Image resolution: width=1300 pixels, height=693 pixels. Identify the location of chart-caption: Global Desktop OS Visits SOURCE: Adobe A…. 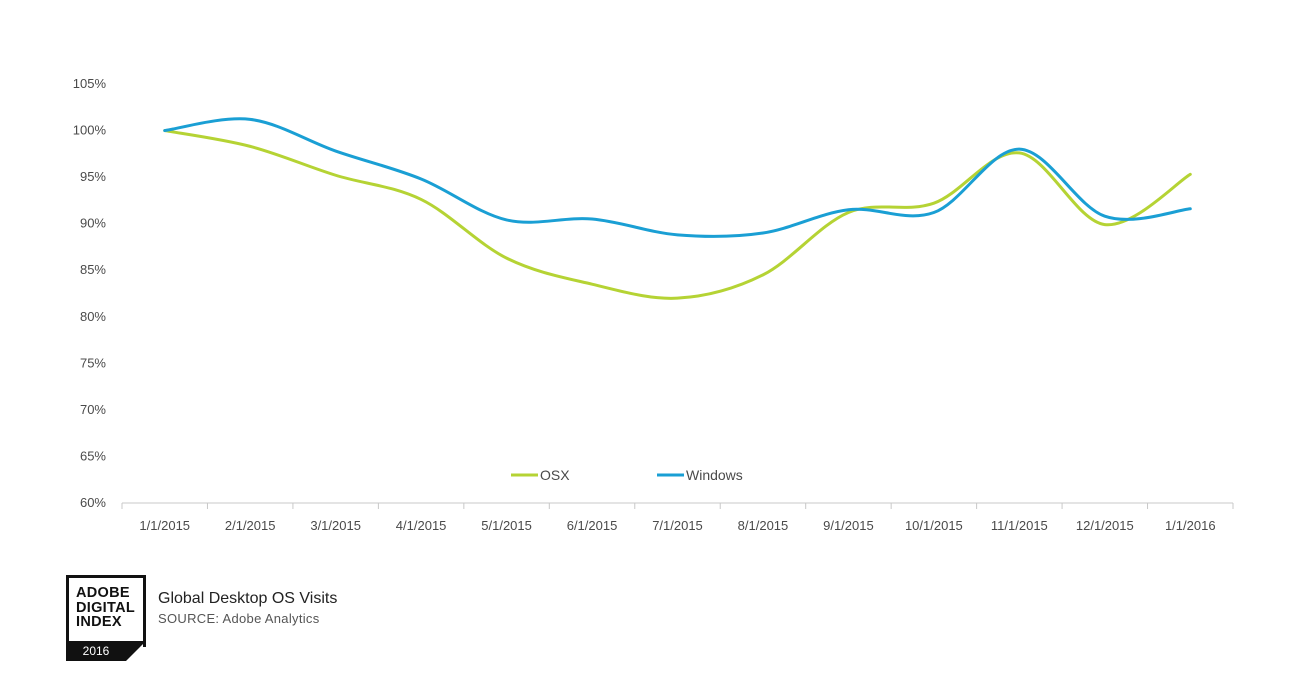
(247, 608).